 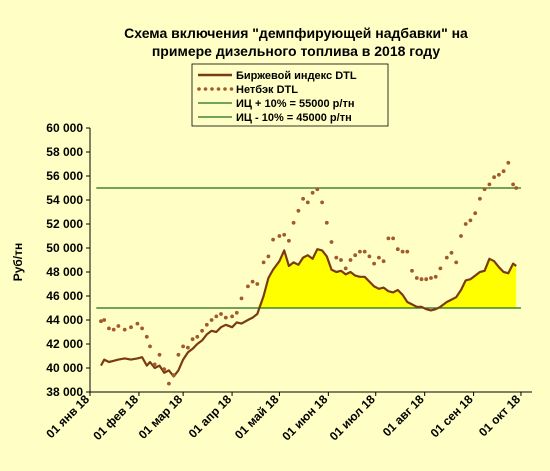 I want to click on y-tick-label: 58 000, so click(x=64, y=152).